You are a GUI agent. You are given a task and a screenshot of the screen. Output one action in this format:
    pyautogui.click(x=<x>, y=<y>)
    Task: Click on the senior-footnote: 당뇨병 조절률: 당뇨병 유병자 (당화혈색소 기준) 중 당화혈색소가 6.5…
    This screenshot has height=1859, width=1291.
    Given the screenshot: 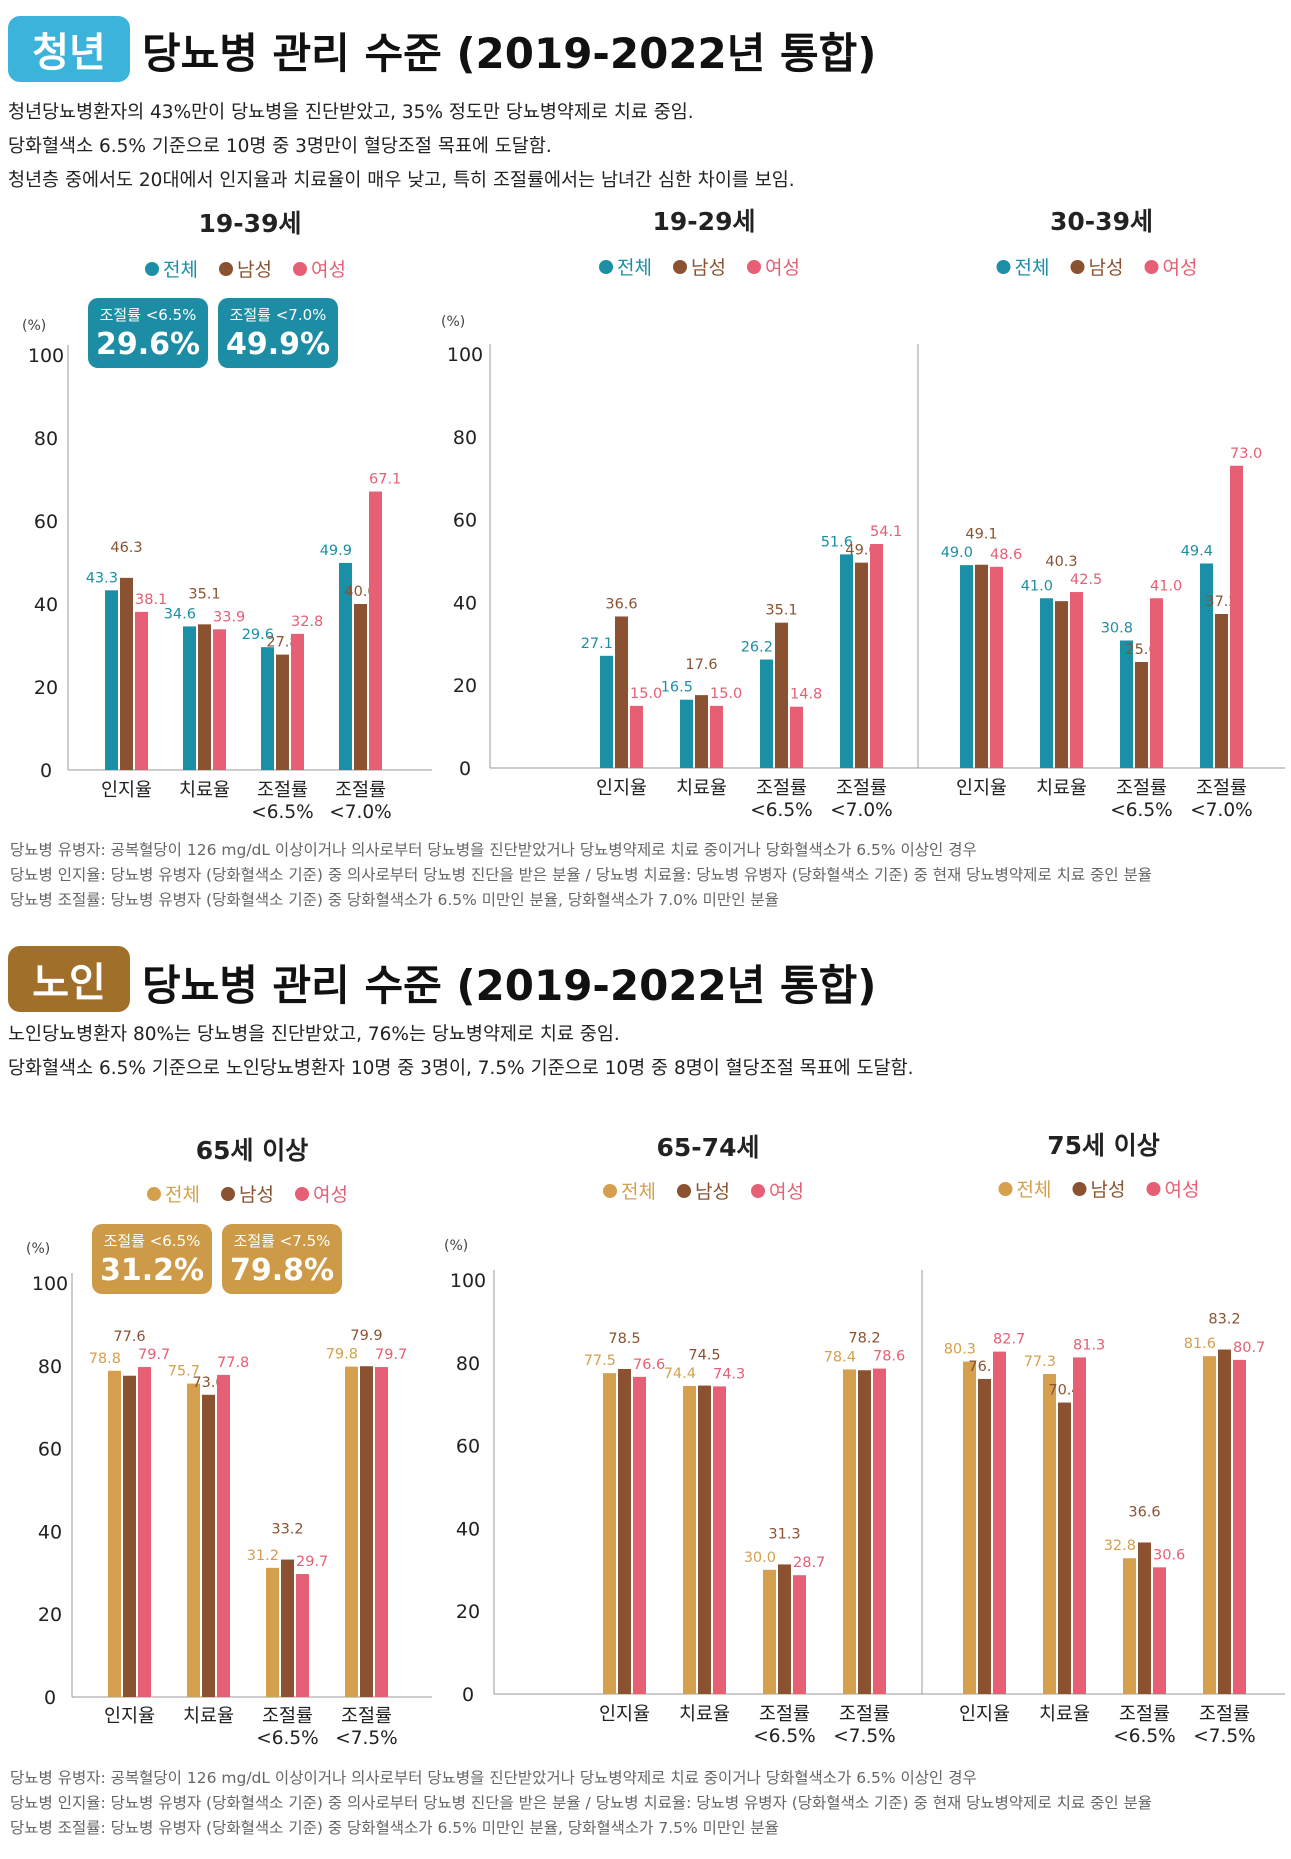 What is the action you would take?
    pyautogui.click(x=394, y=1828)
    